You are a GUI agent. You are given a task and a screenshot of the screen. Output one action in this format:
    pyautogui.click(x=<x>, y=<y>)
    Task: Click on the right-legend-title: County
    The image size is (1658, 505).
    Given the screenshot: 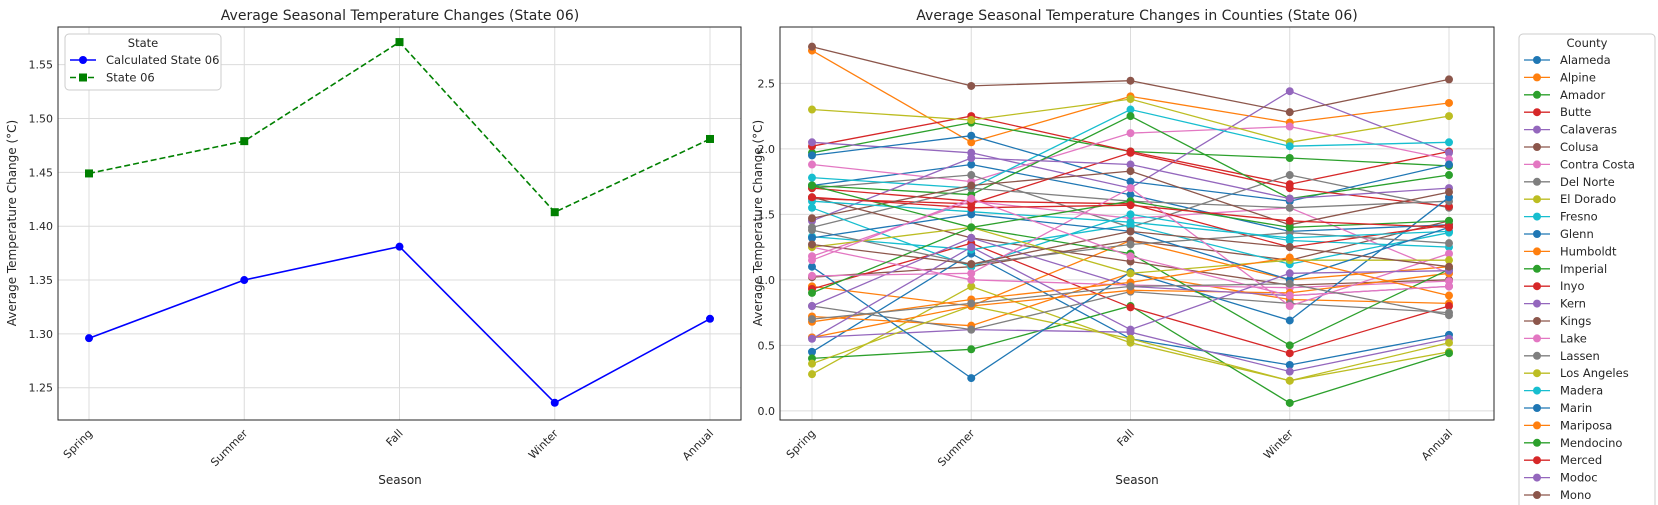 What is the action you would take?
    pyautogui.click(x=1587, y=43)
    